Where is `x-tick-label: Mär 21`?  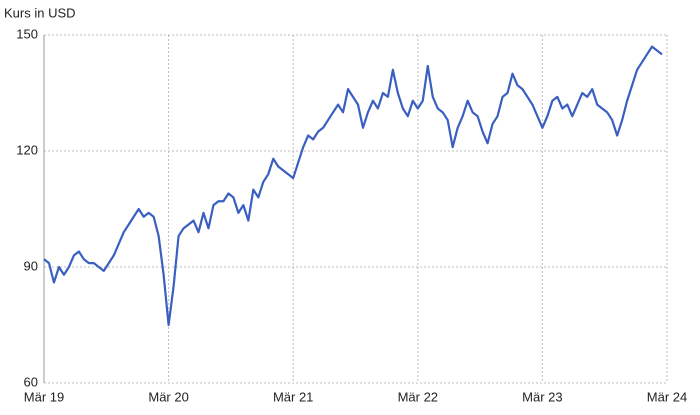
x-tick-label: Mär 21 is located at coordinates (293, 396).